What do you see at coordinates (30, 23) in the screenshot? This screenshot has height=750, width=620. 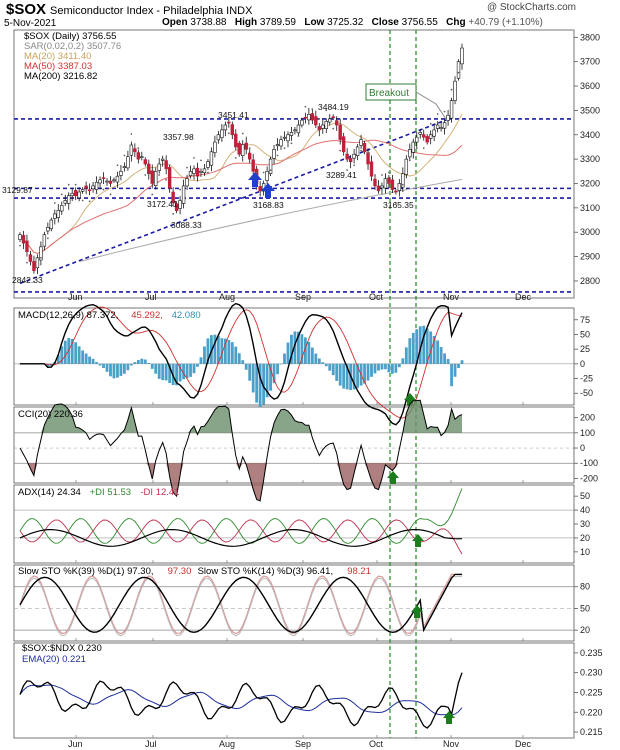 I see `quote-date: 5-Nov-2021` at bounding box center [30, 23].